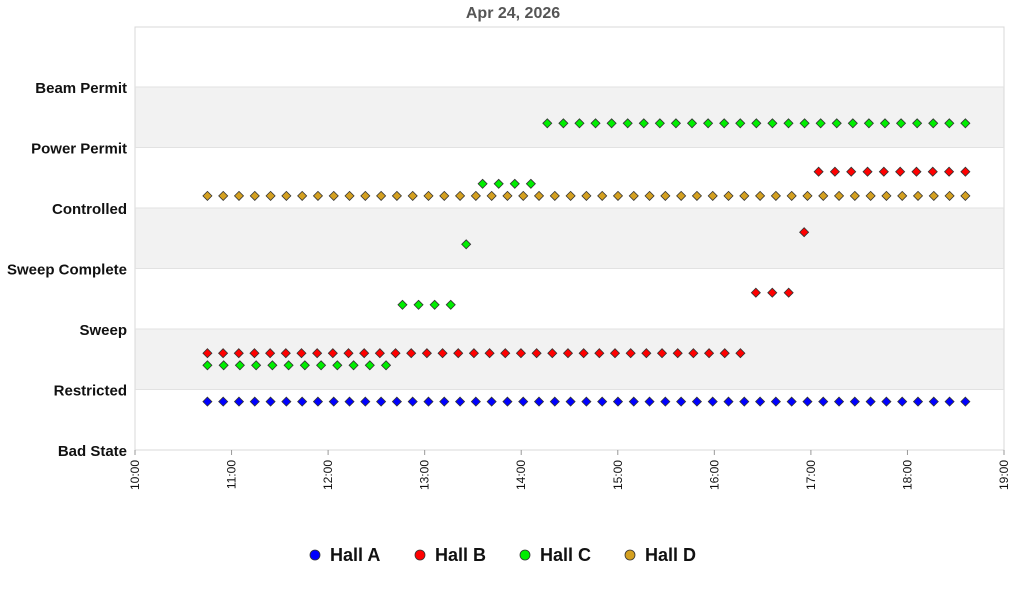 This screenshot has height=600, width=1024. What do you see at coordinates (89, 209) in the screenshot?
I see `y-tick-label: Controlled` at bounding box center [89, 209].